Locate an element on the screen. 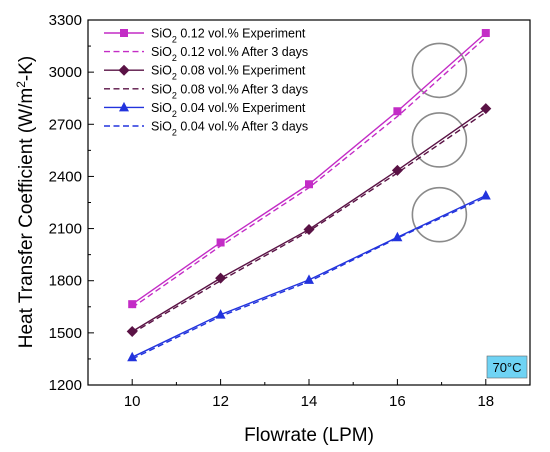  y-axis-label: Heat Transfer Coefficient (W/m2-K) is located at coordinates (25, 202).